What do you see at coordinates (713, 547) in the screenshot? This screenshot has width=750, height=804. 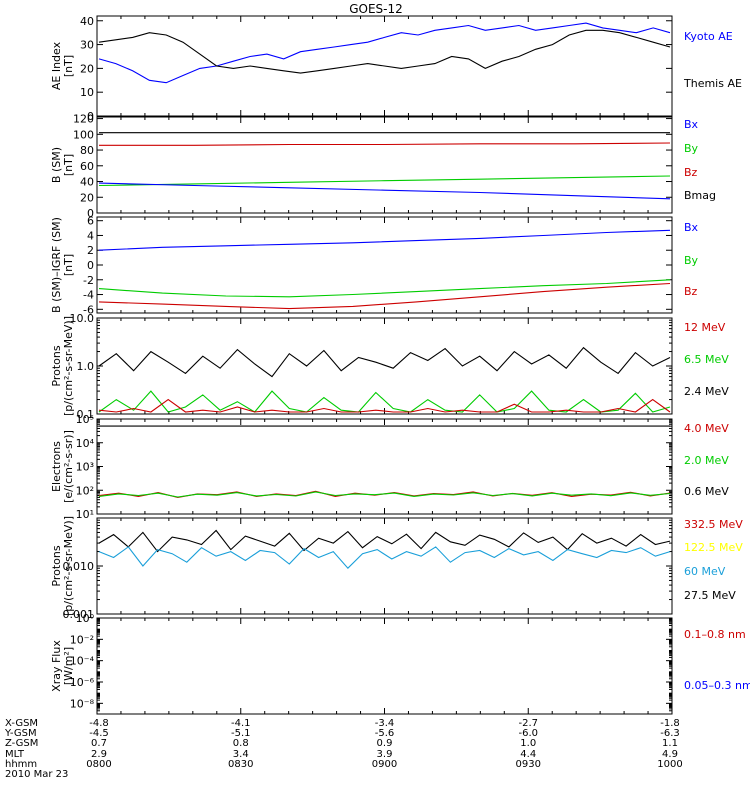 I see `legend-entry: 122.5 MeV` at bounding box center [713, 547].